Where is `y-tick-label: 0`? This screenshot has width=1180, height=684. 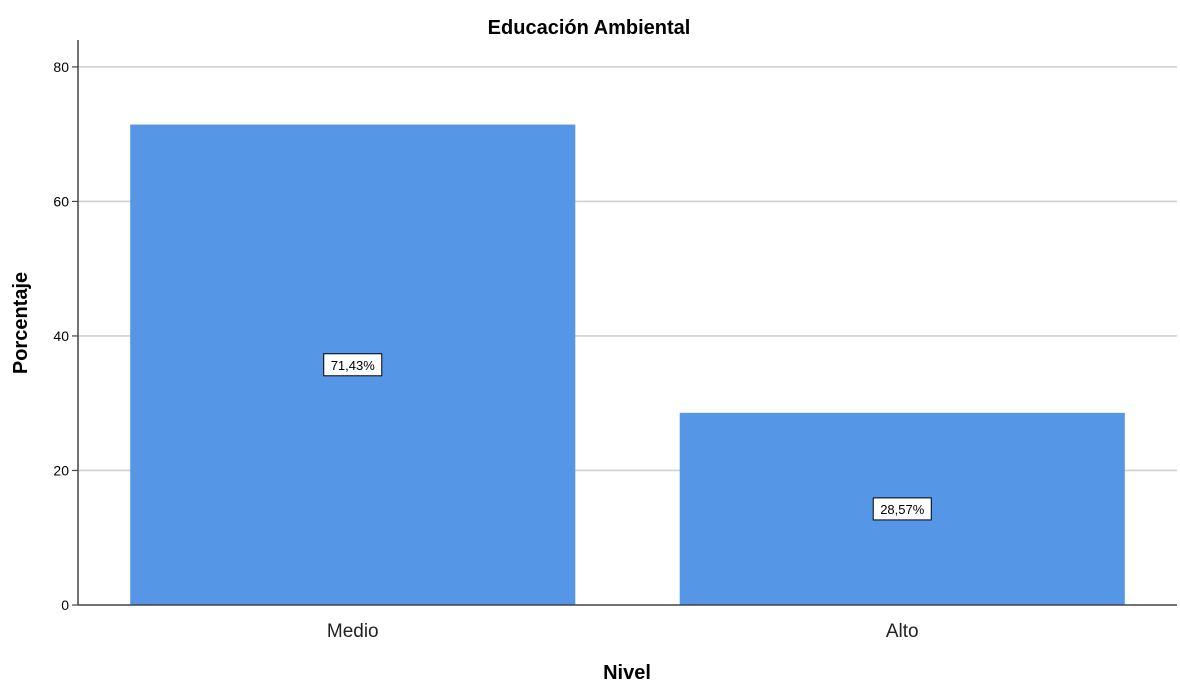
y-tick-label: 0 is located at coordinates (65, 605).